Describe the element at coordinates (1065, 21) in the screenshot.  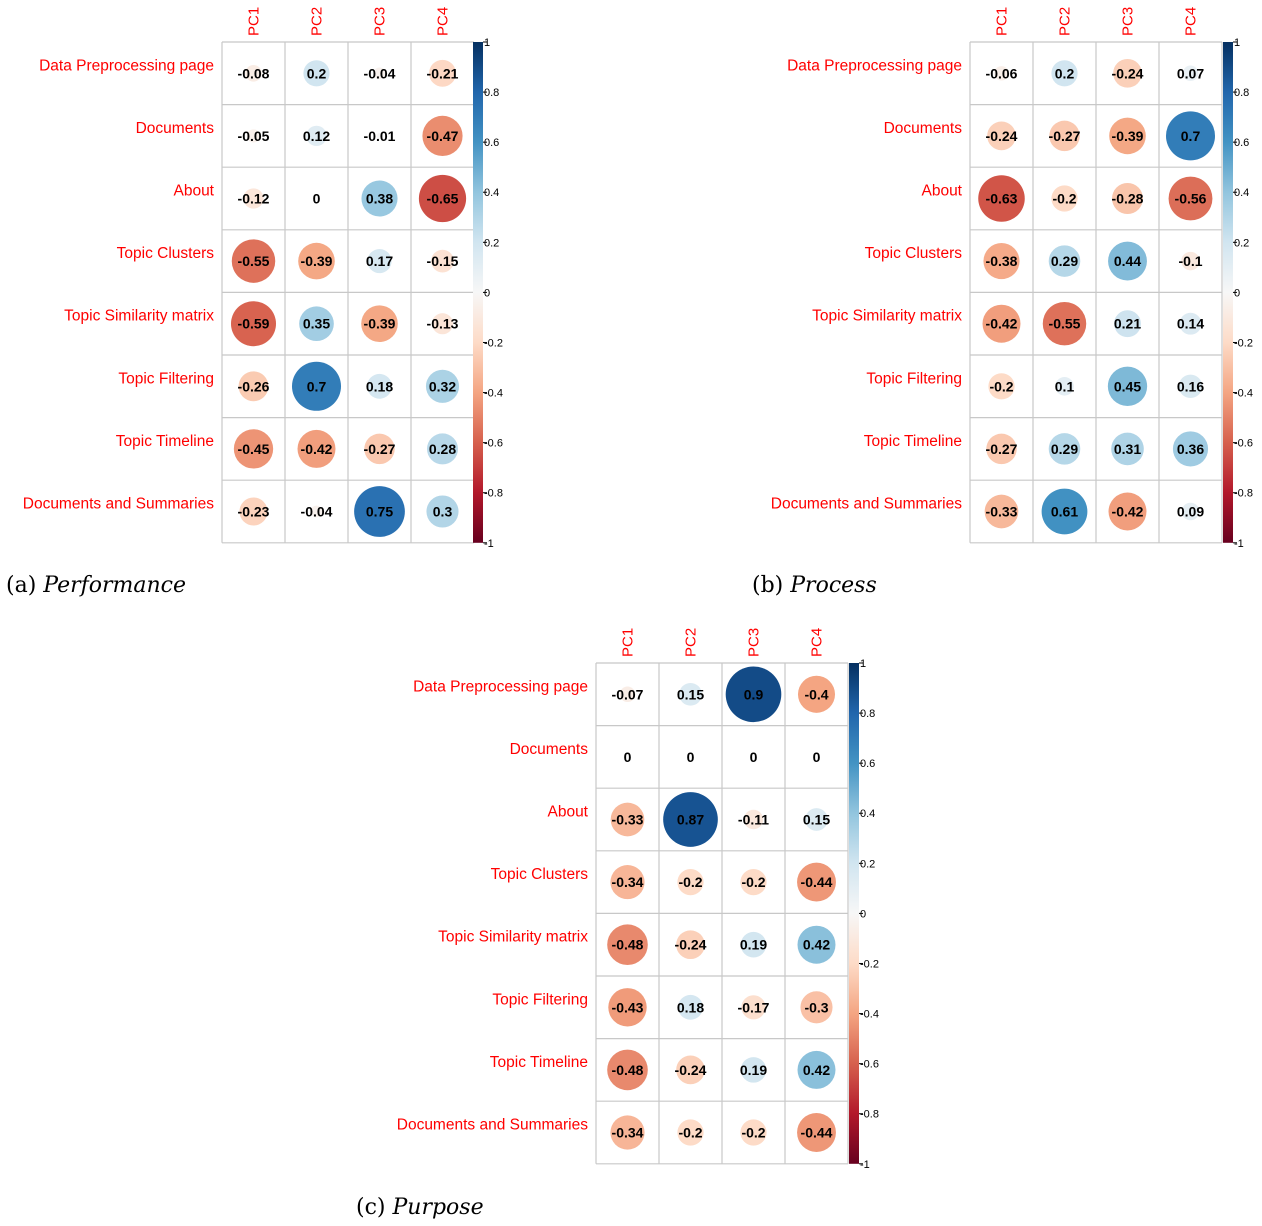
I see `column-label: PC2` at that location.